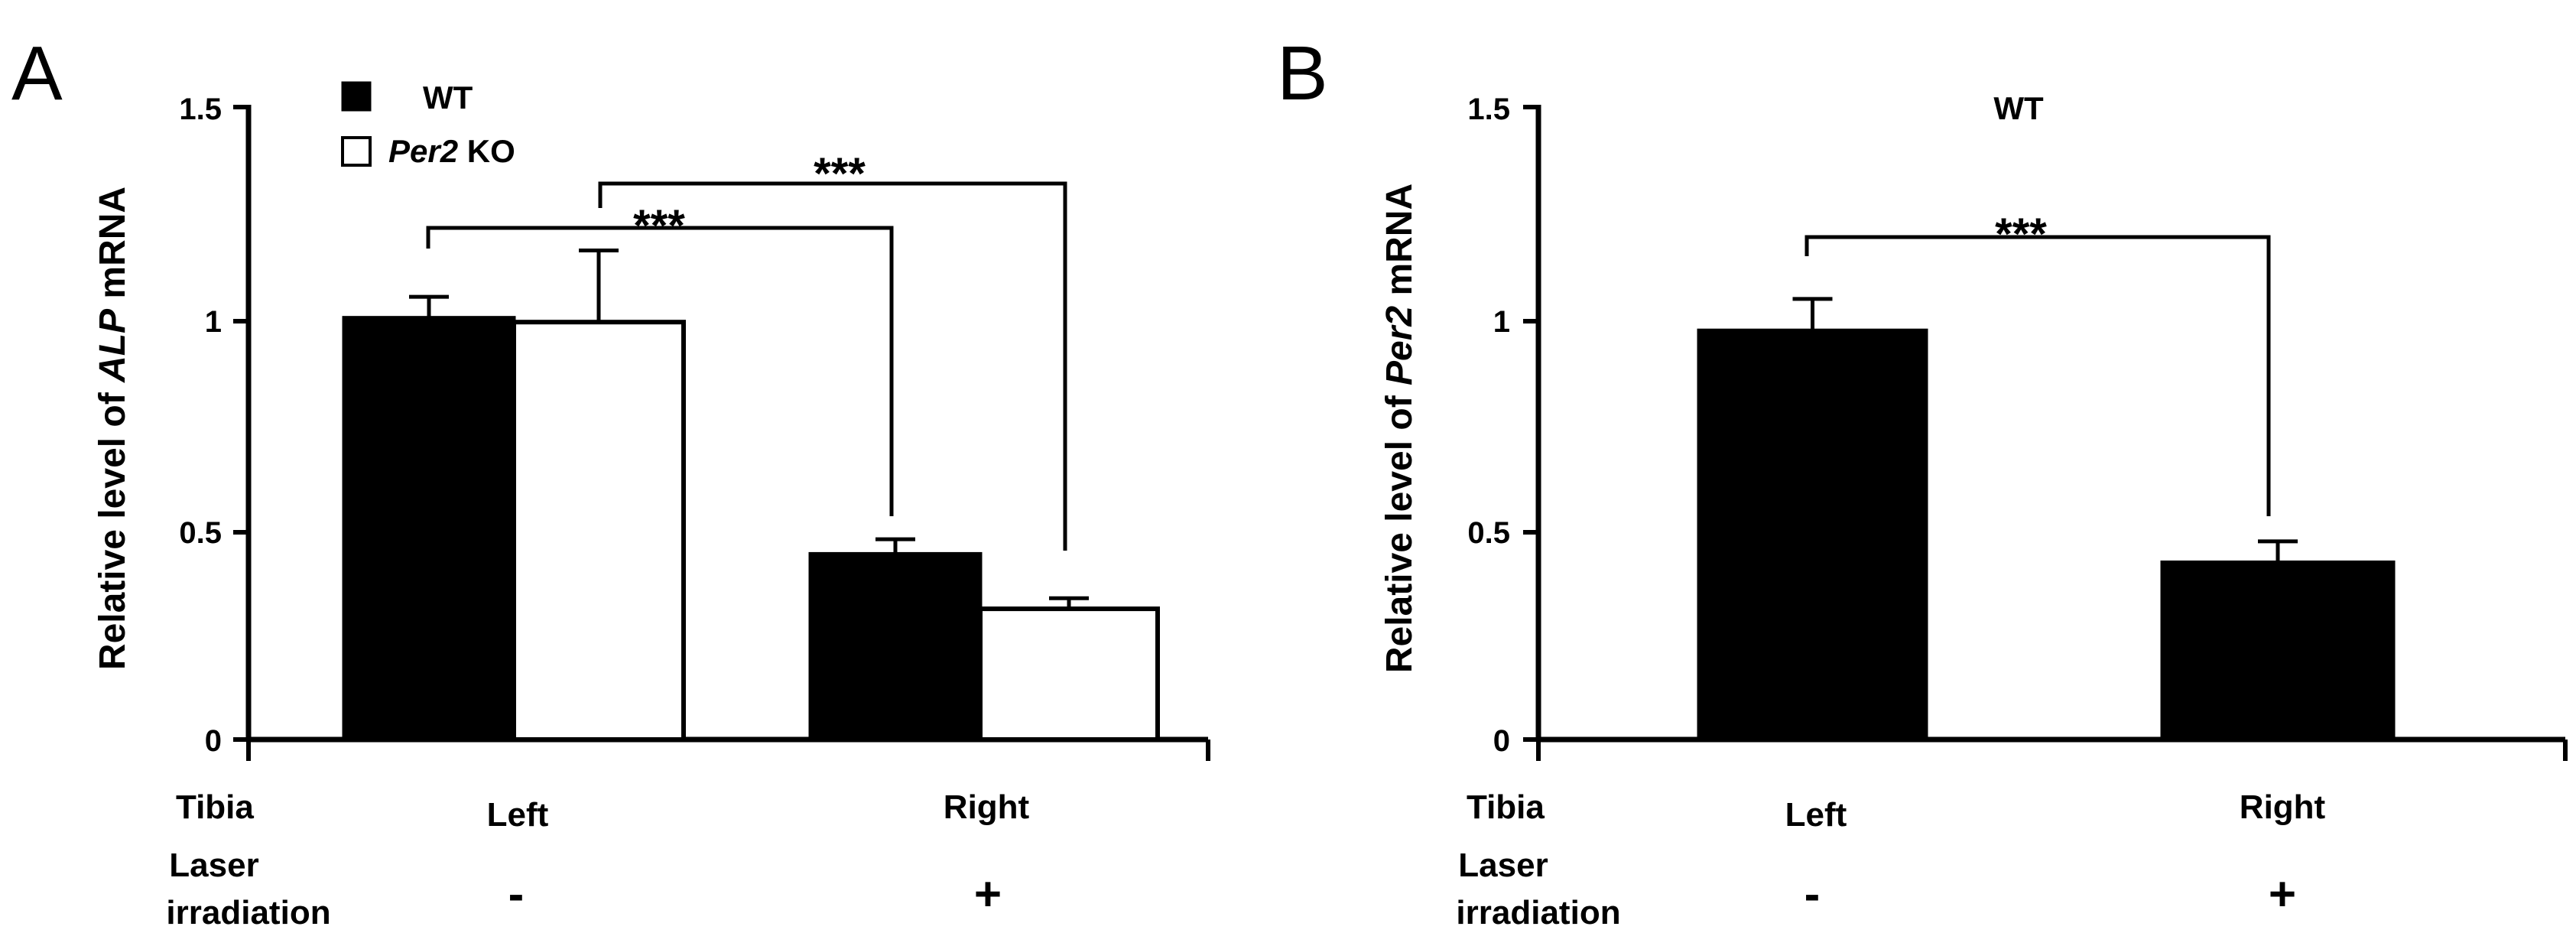 This screenshot has height=946, width=2576. What do you see at coordinates (2283, 807) in the screenshot?
I see `panel-b-category-right: Right` at bounding box center [2283, 807].